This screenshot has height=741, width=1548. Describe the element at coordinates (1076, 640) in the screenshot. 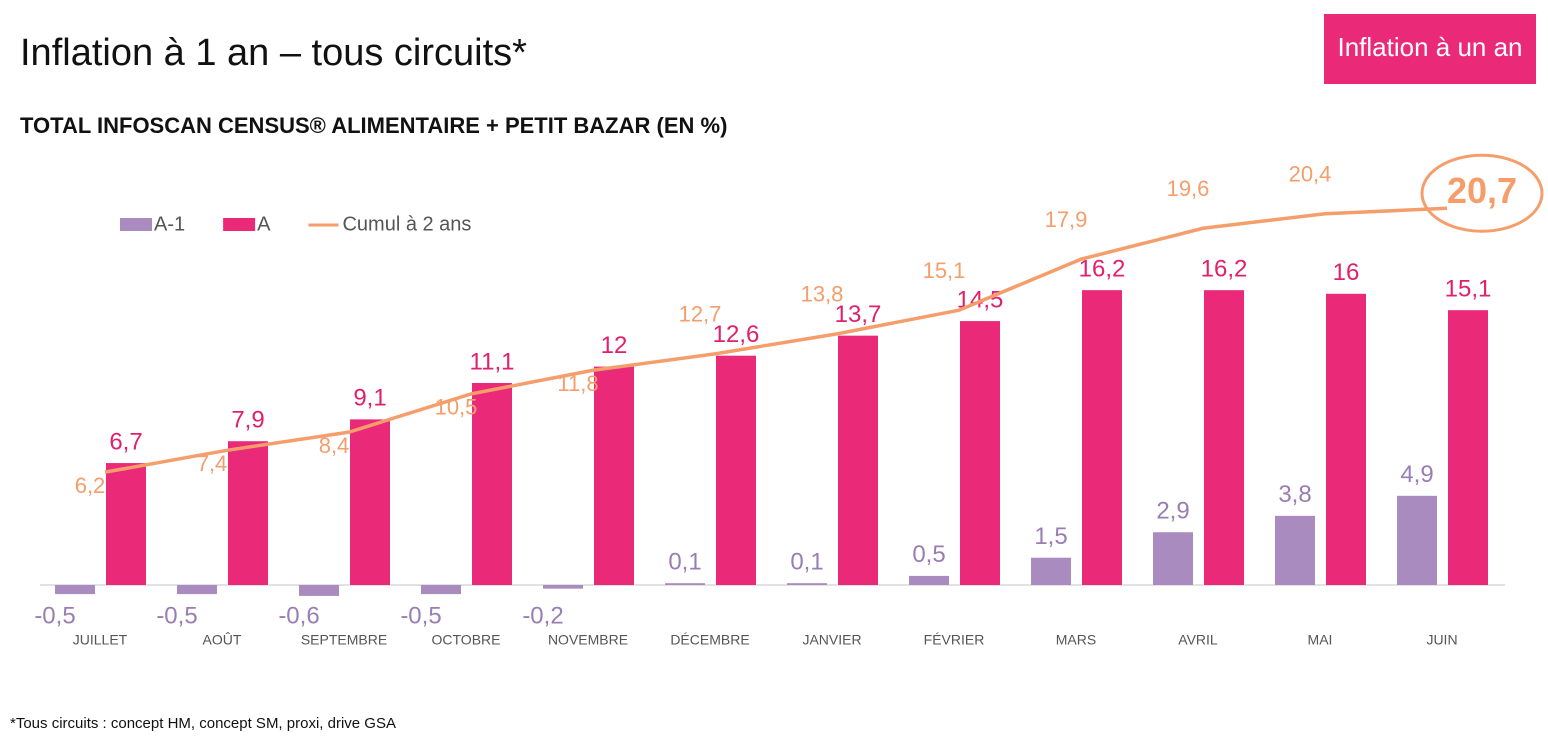

I see `x-tick-label: MARS` at that location.